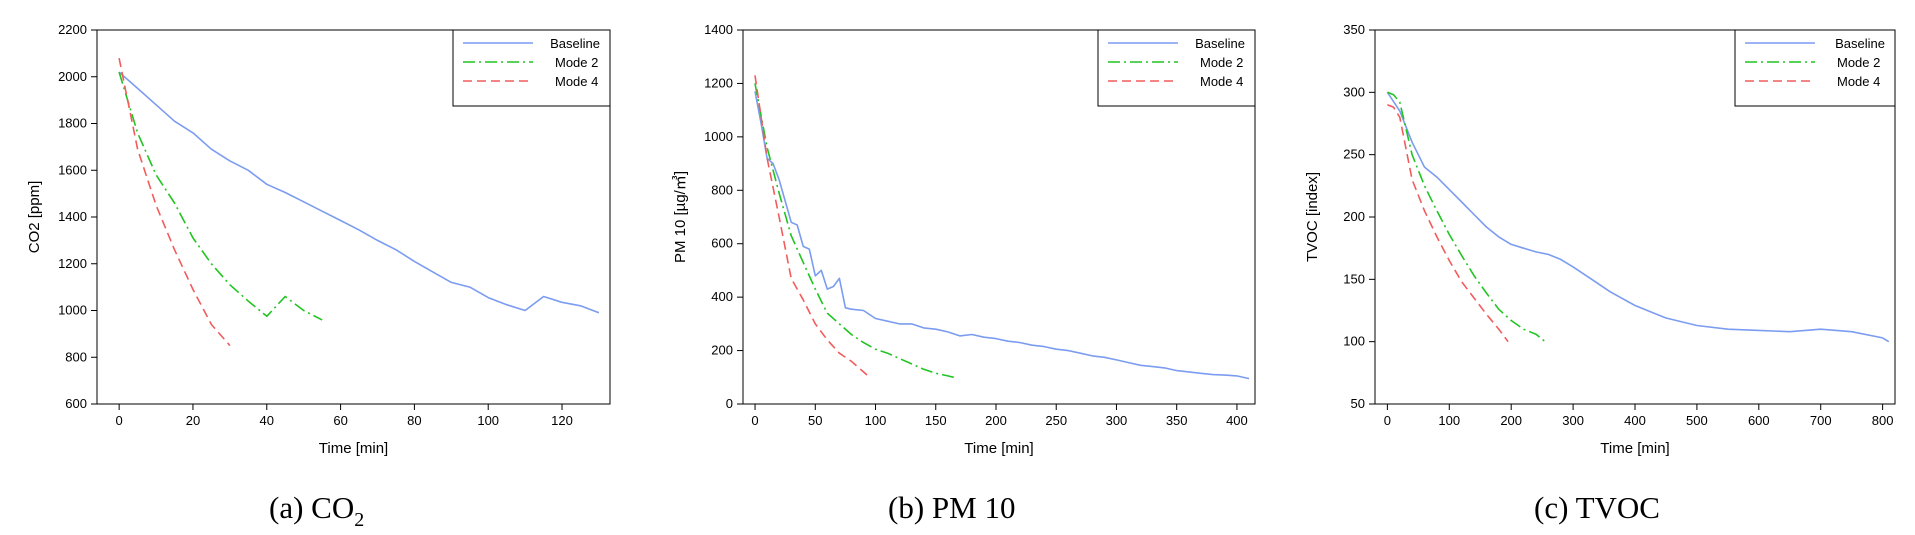  I want to click on x-tick-label-a-5: 100, so click(488, 420).